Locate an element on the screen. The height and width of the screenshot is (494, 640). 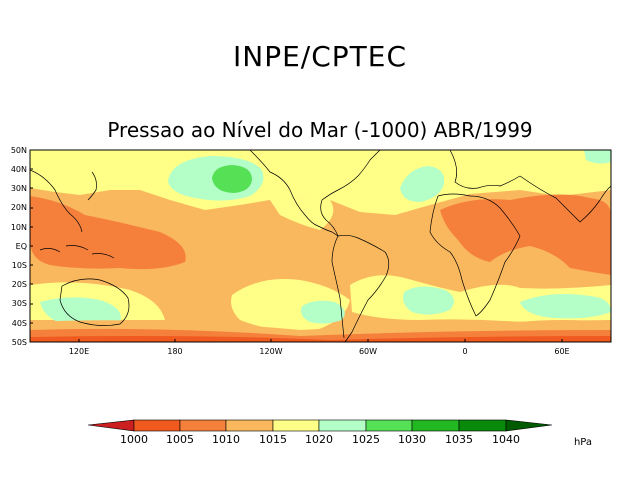
field-afro-asian-low is located at coordinates (525, 234).